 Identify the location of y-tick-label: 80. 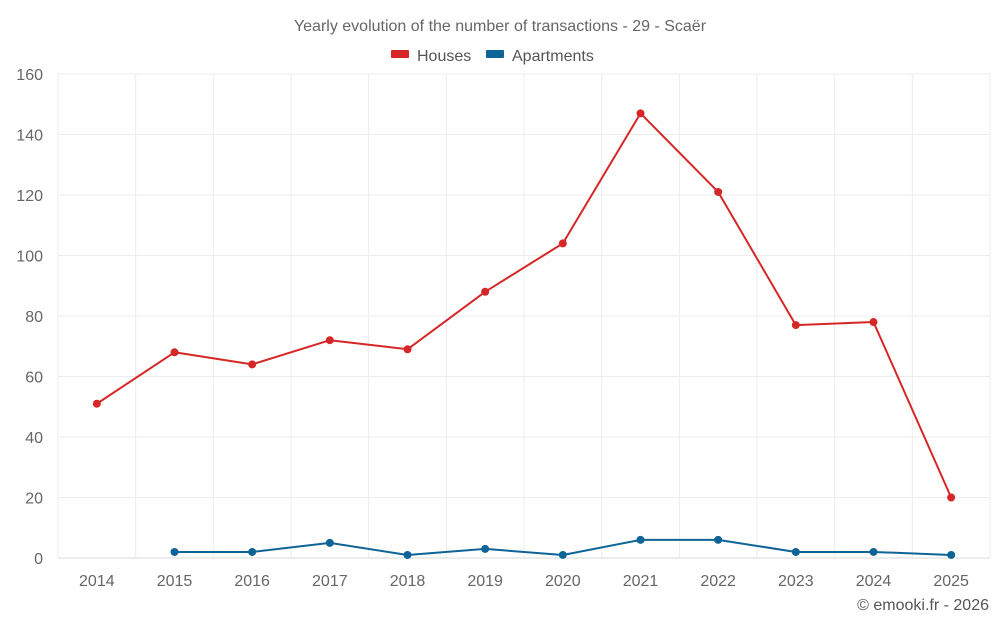
(34, 317).